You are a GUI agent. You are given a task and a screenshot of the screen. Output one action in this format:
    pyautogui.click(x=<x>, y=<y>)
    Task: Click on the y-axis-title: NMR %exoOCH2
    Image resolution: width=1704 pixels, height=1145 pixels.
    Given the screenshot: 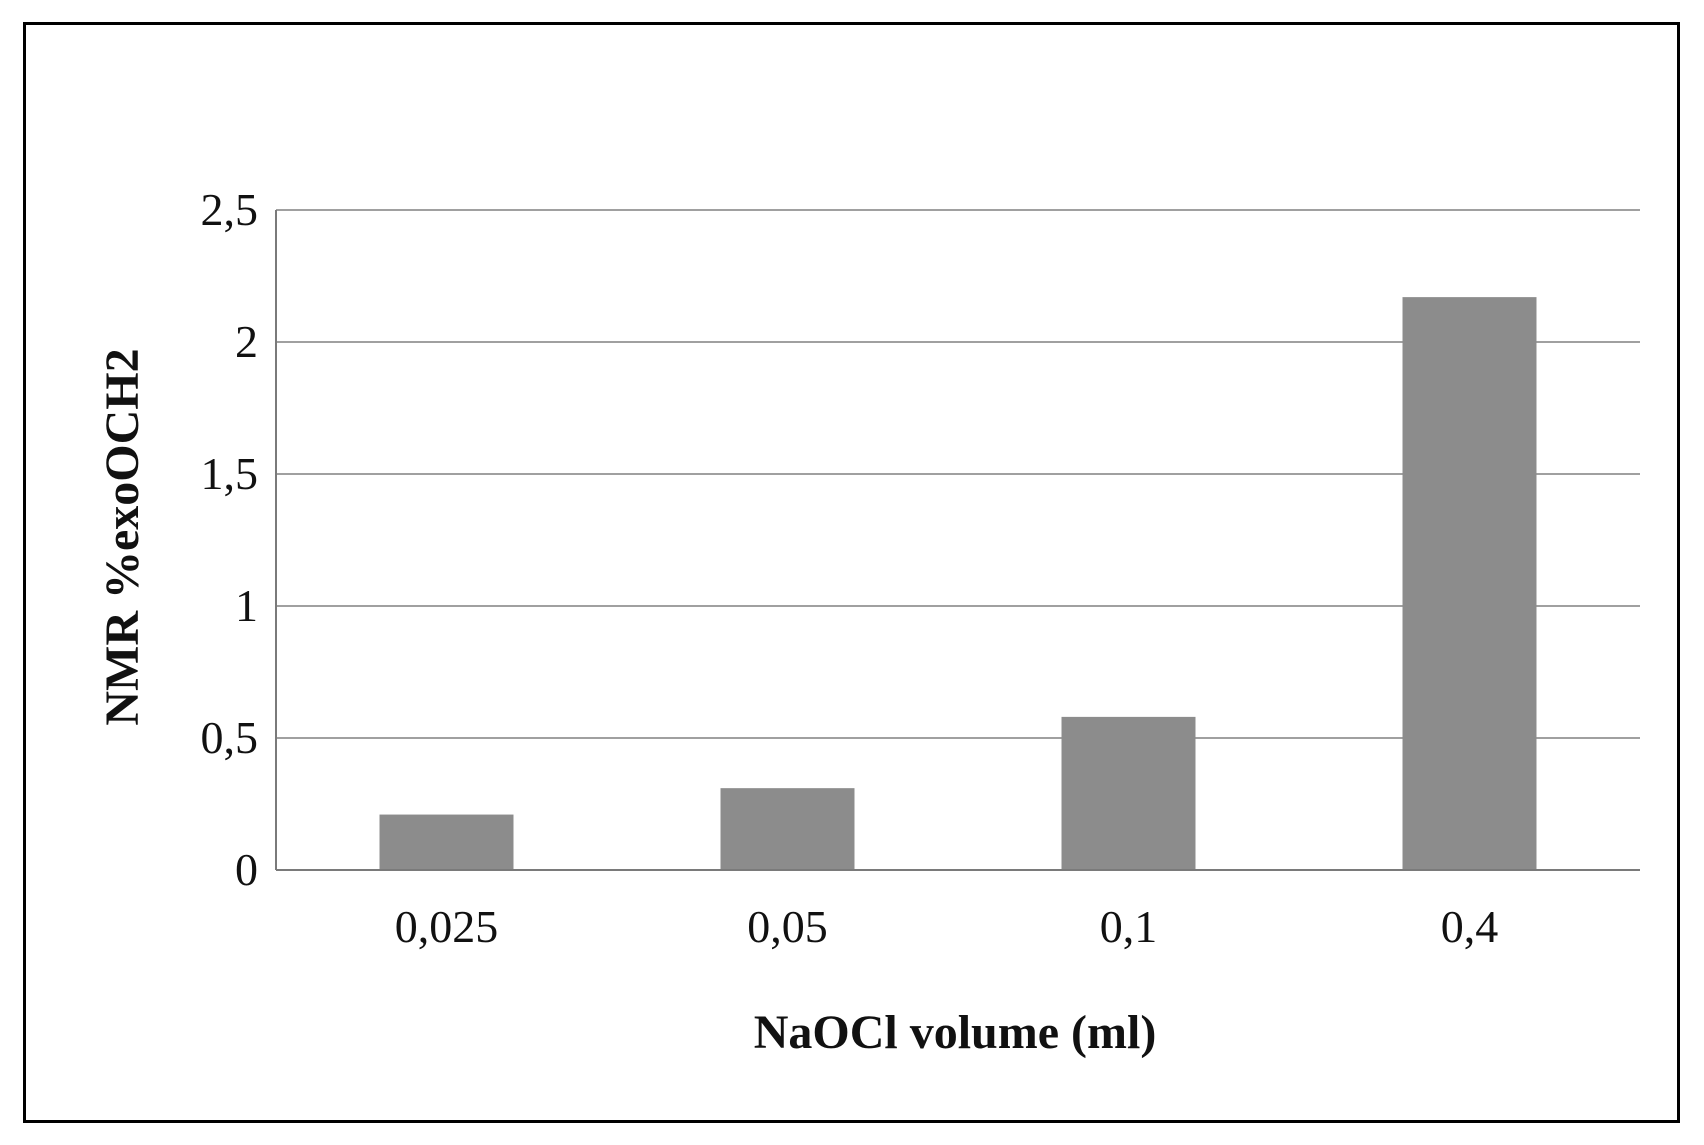 What is the action you would take?
    pyautogui.click(x=122, y=536)
    